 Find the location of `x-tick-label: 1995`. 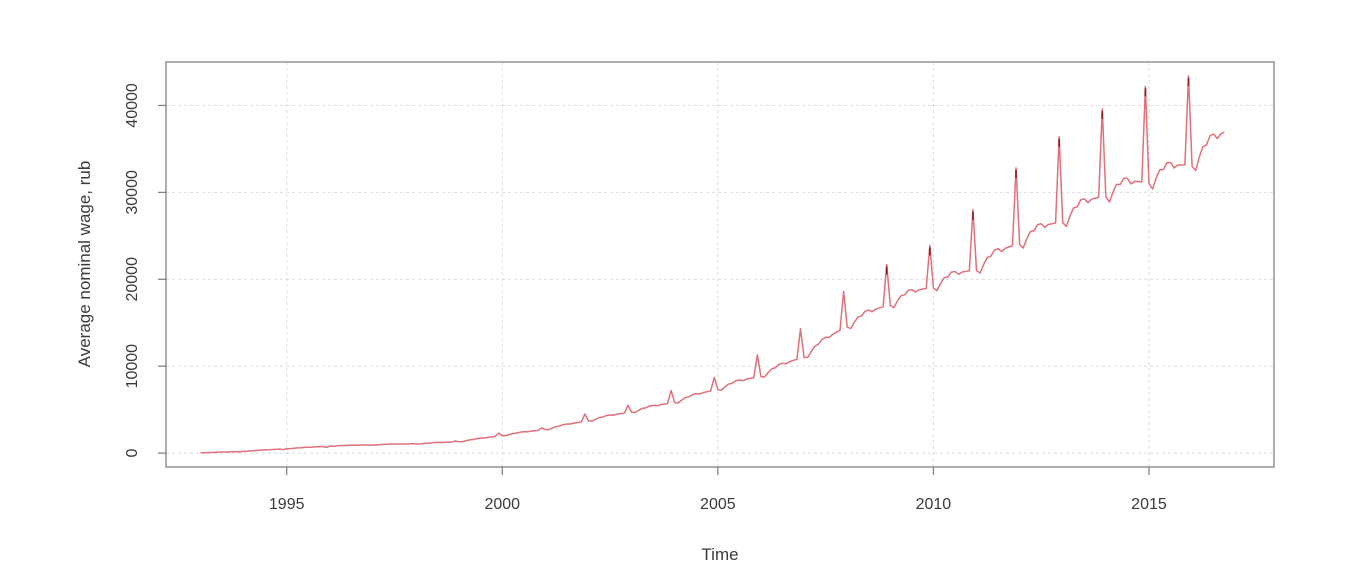

x-tick-label: 1995 is located at coordinates (287, 504).